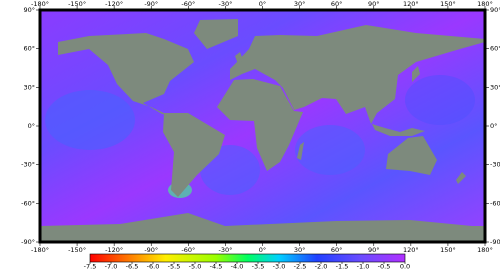 The image size is (500, 269). I want to click on lat-label-right: 0°, so click(493, 126).